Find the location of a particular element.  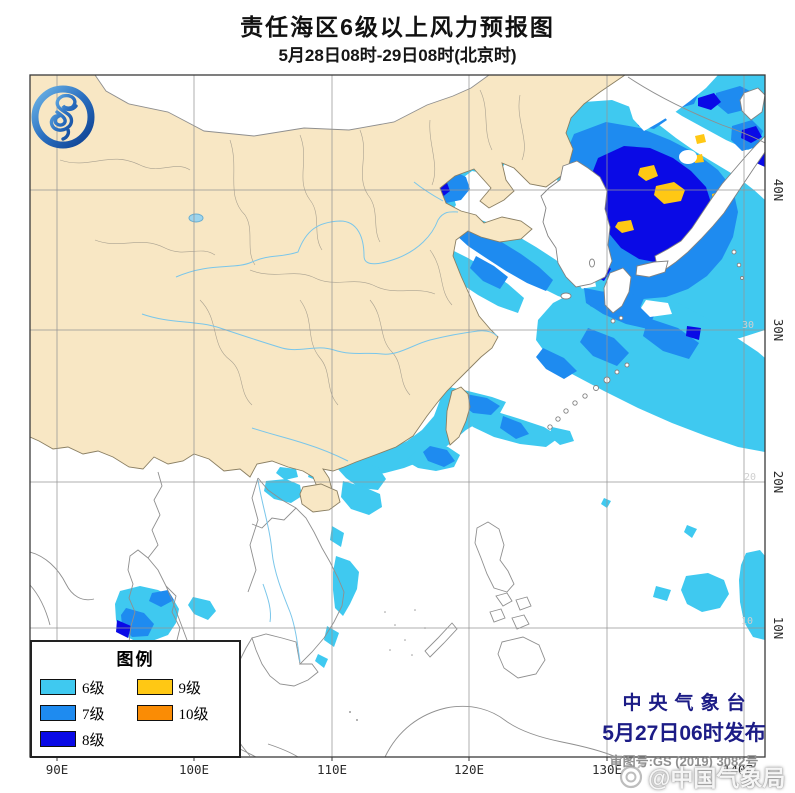

lon-label-130e: 130E is located at coordinates (607, 769).